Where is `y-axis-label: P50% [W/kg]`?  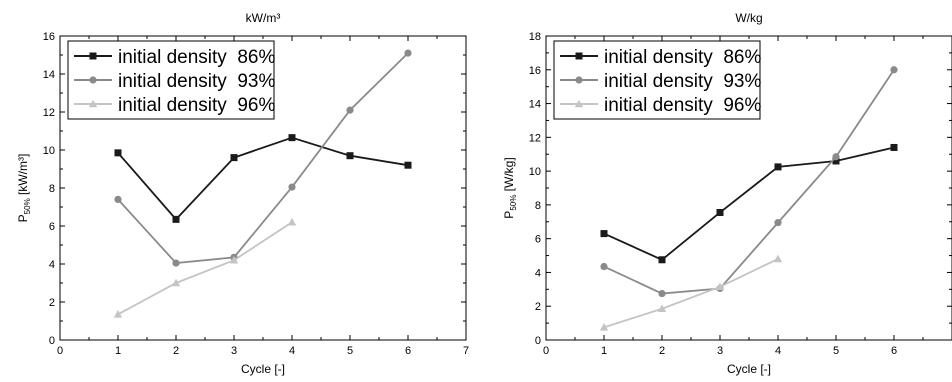
y-axis-label: P50% [W/kg] is located at coordinates (510, 187).